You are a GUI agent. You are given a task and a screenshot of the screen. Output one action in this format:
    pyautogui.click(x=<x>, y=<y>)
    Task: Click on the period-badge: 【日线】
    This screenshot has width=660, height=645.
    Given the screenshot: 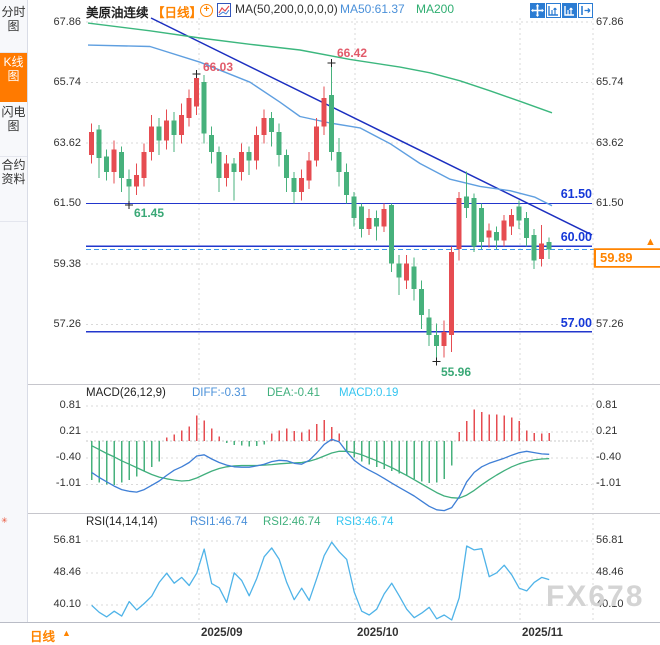 What is the action you would take?
    pyautogui.click(x=177, y=13)
    